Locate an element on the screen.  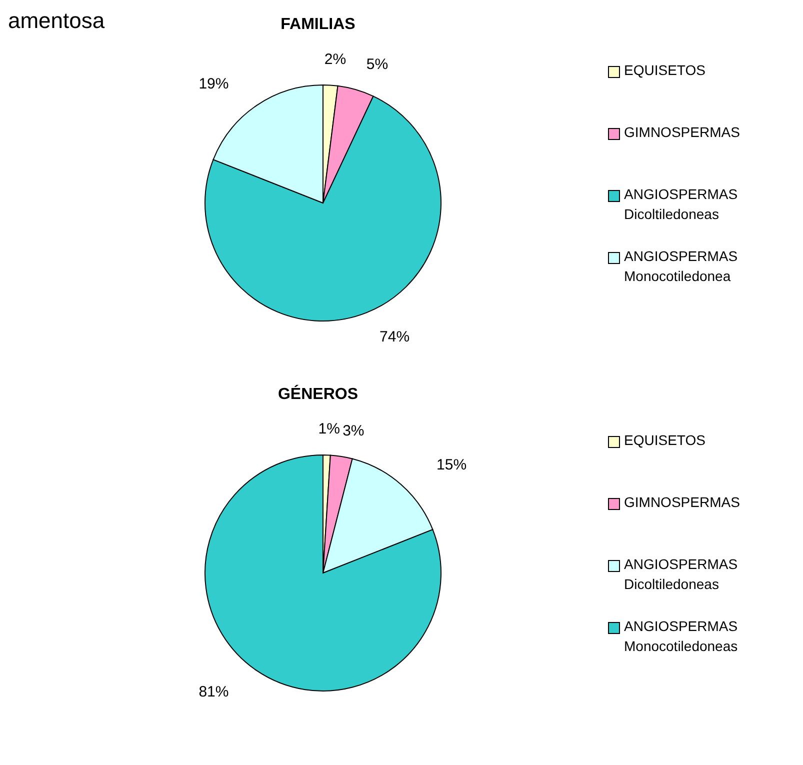
data-label: 74% is located at coordinates (395, 337).